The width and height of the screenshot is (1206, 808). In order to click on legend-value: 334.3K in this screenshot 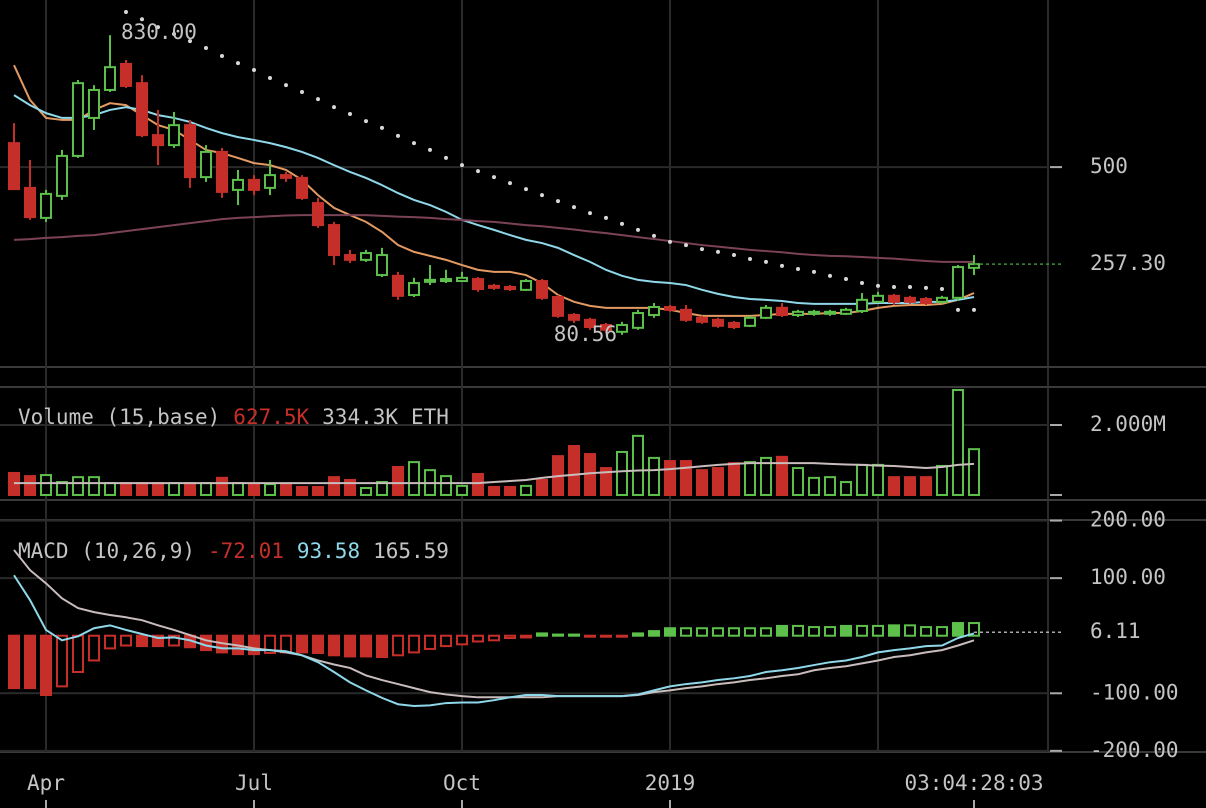, I will do `click(360, 417)`.